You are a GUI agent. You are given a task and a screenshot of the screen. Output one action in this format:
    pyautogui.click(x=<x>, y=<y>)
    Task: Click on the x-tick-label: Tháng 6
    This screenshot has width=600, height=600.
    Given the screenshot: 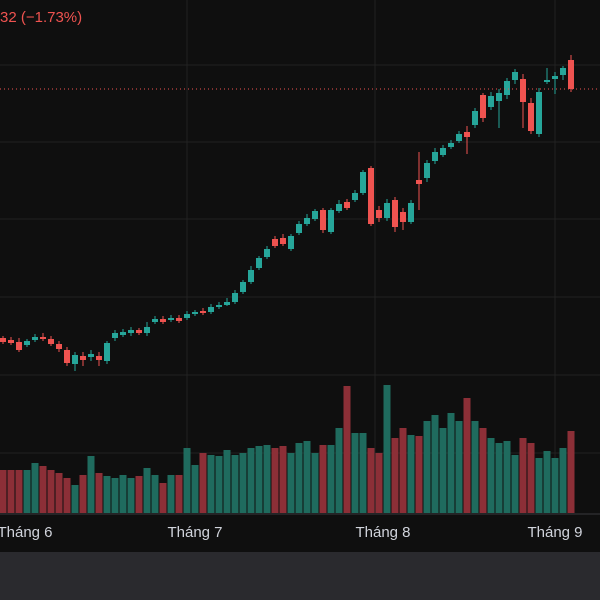 What is the action you would take?
    pyautogui.click(x=26, y=532)
    